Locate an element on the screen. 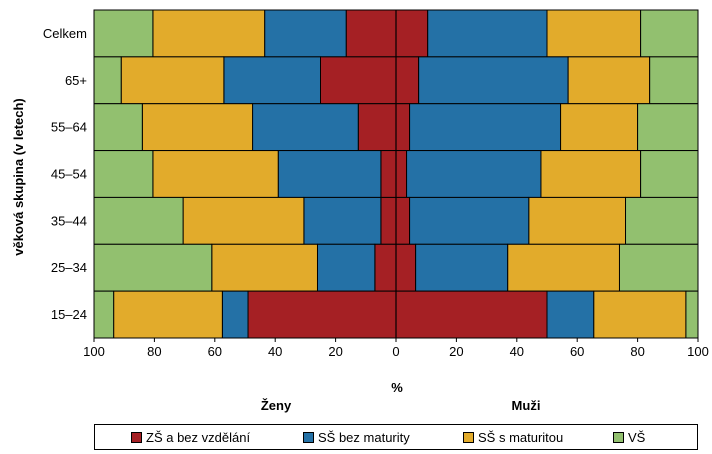 This screenshot has width=712, height=454. bar-men-45-54-z-a-bez-vzd-l-n is located at coordinates (401, 174).